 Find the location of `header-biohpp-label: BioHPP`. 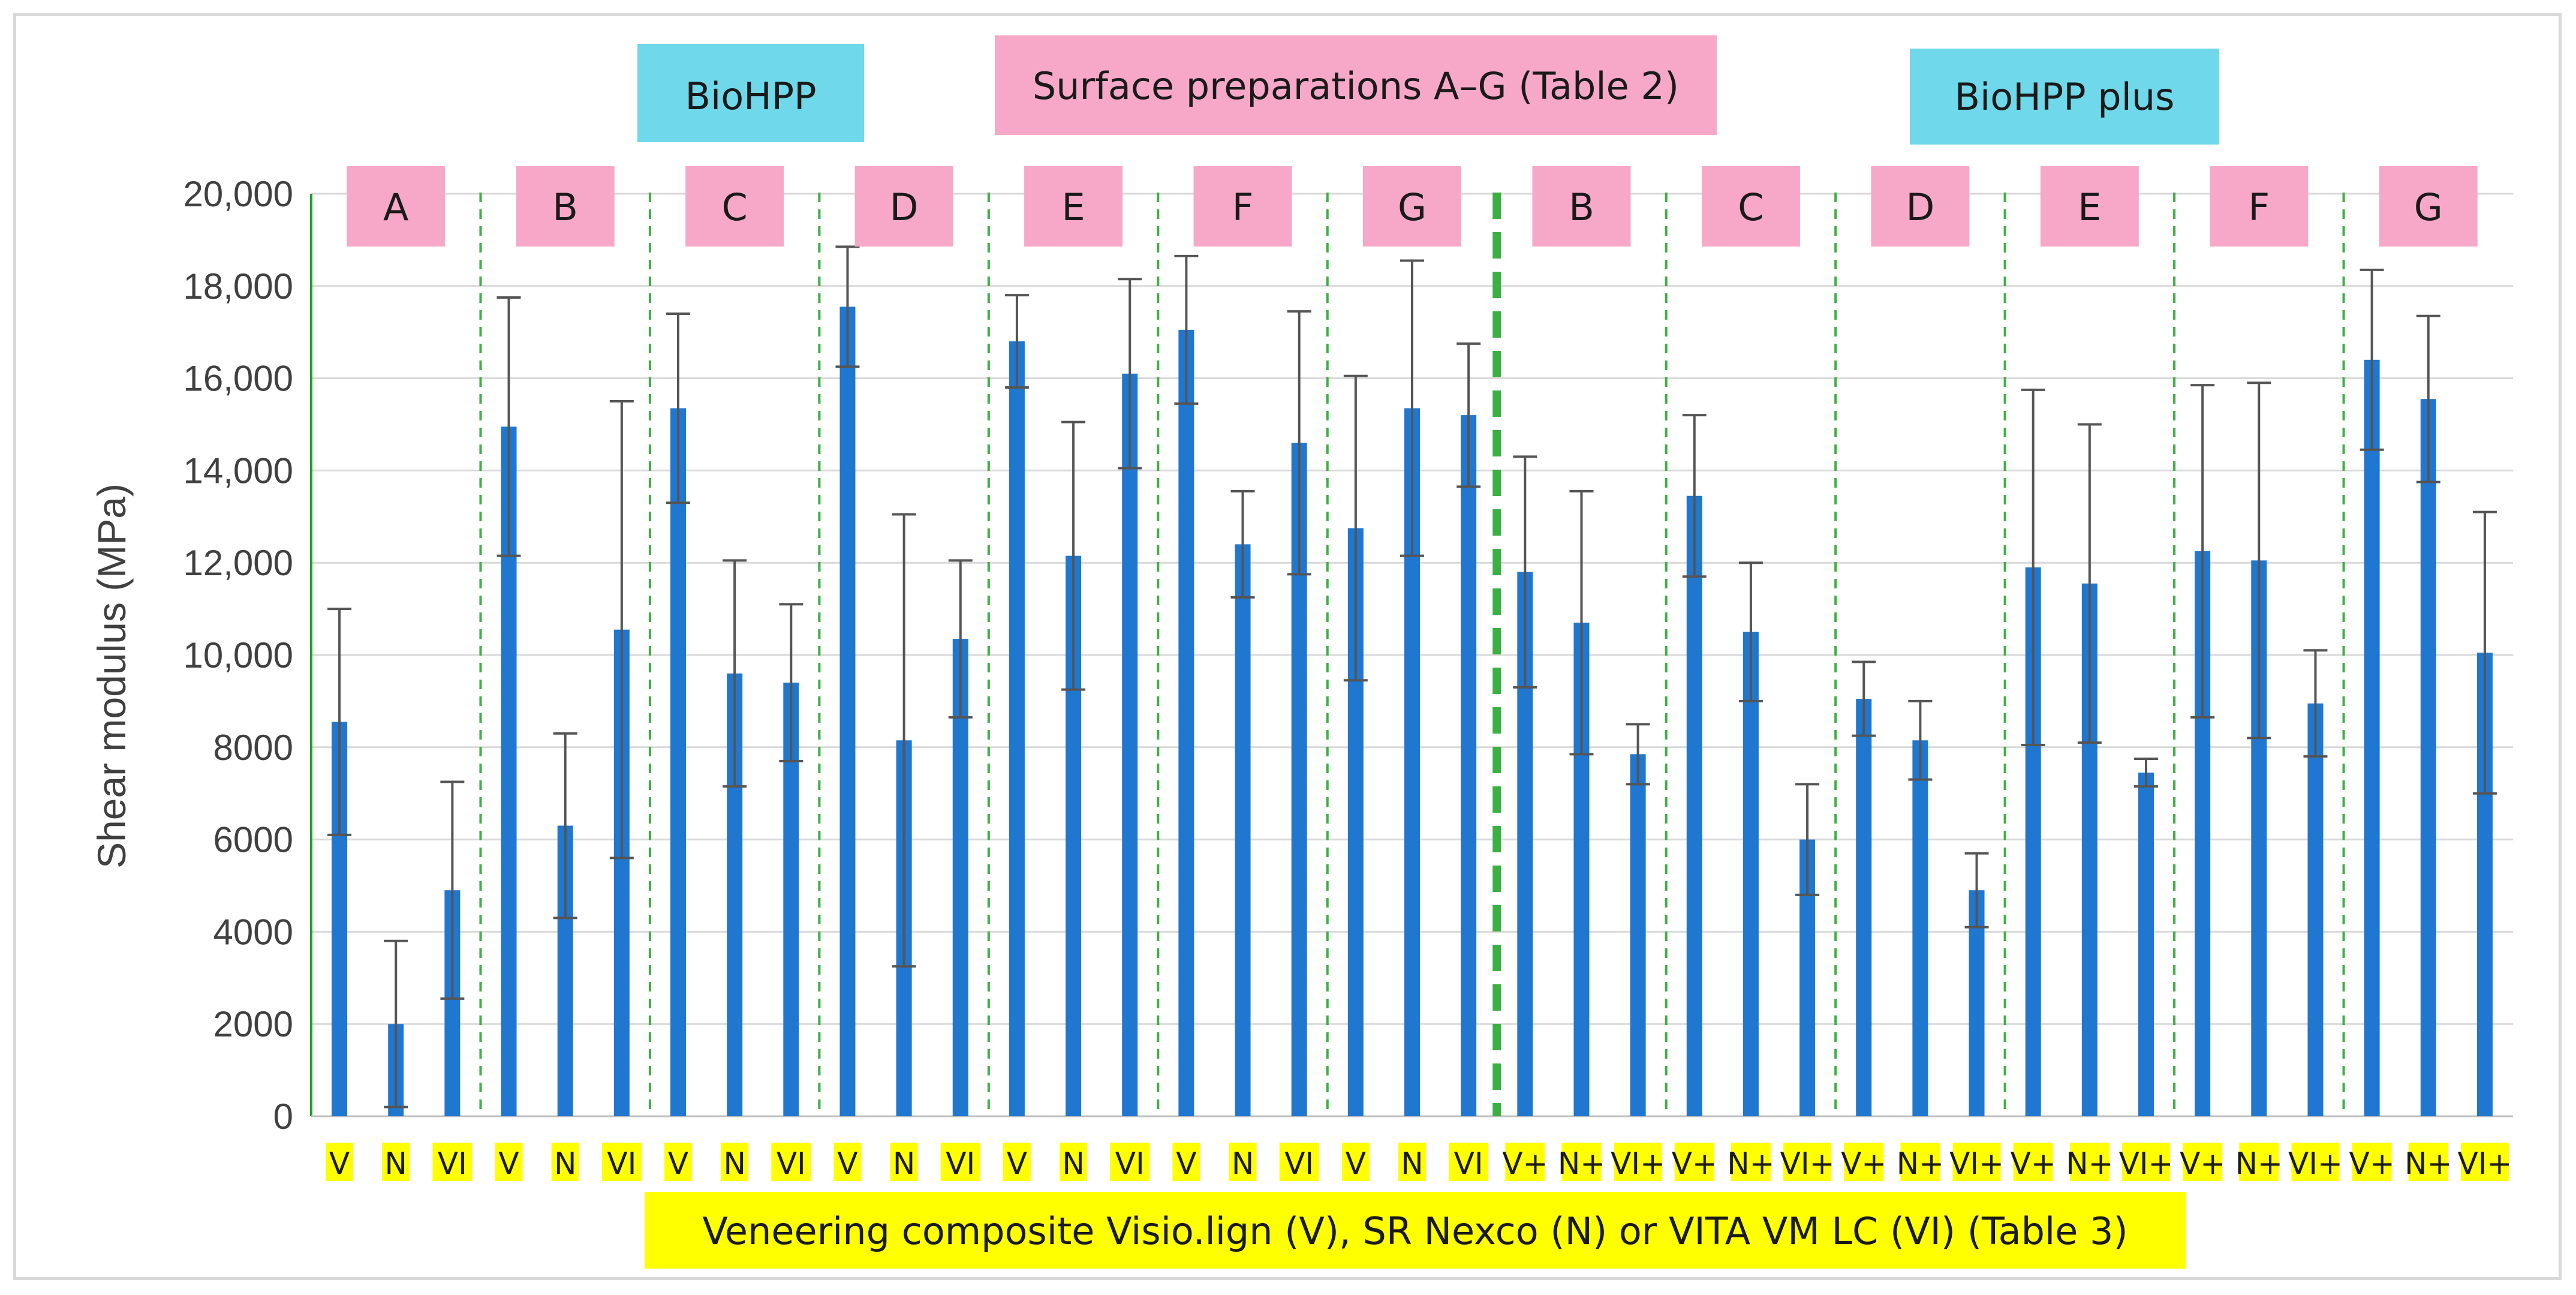

header-biohpp-label: BioHPP is located at coordinates (750, 96).